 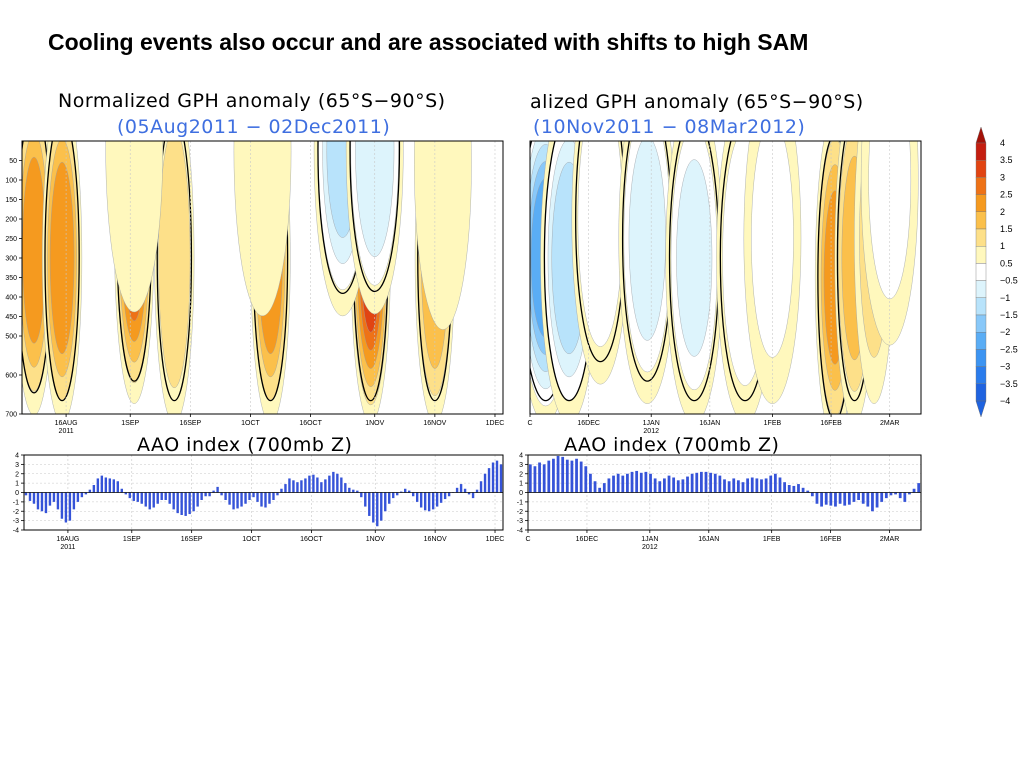 What do you see at coordinates (649, 539) in the screenshot?
I see `x-tick-label: 1JAN` at bounding box center [649, 539].